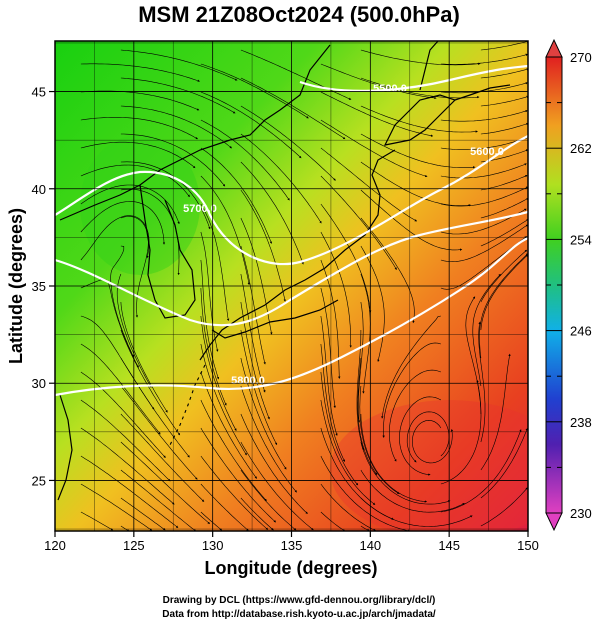 Image resolution: width=599 pixels, height=625 pixels. Describe the element at coordinates (292, 545) in the screenshot. I see `x-tick-label: 135` at that location.